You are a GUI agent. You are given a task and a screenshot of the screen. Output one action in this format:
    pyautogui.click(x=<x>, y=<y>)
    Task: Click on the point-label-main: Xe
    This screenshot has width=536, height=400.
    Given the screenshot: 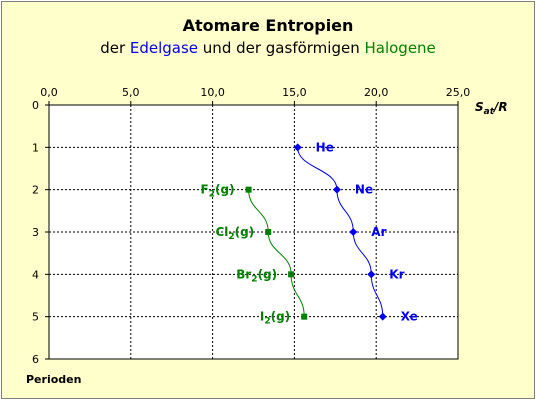 What is the action you would take?
    pyautogui.click(x=409, y=317)
    